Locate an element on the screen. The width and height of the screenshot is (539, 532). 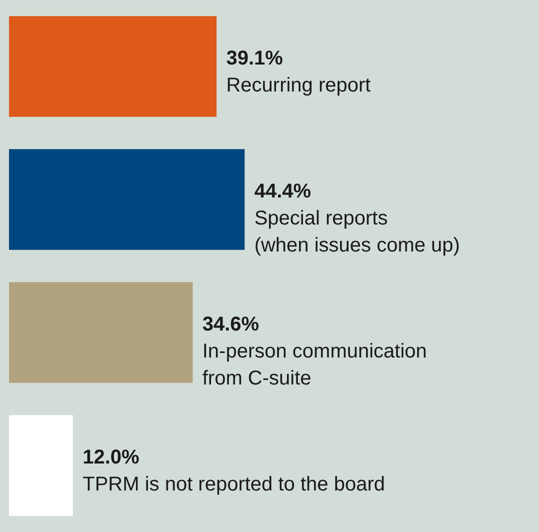
y-tick-label: Recurring report is located at coordinates (299, 85).